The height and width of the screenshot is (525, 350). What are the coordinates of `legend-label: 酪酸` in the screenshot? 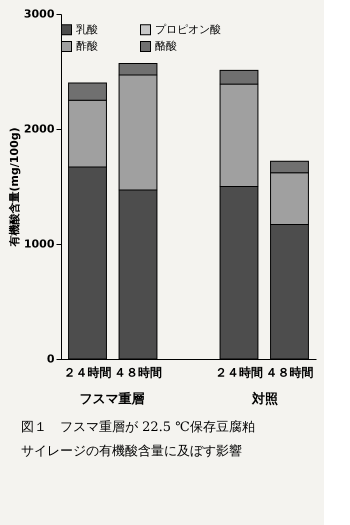 It's located at (166, 46).